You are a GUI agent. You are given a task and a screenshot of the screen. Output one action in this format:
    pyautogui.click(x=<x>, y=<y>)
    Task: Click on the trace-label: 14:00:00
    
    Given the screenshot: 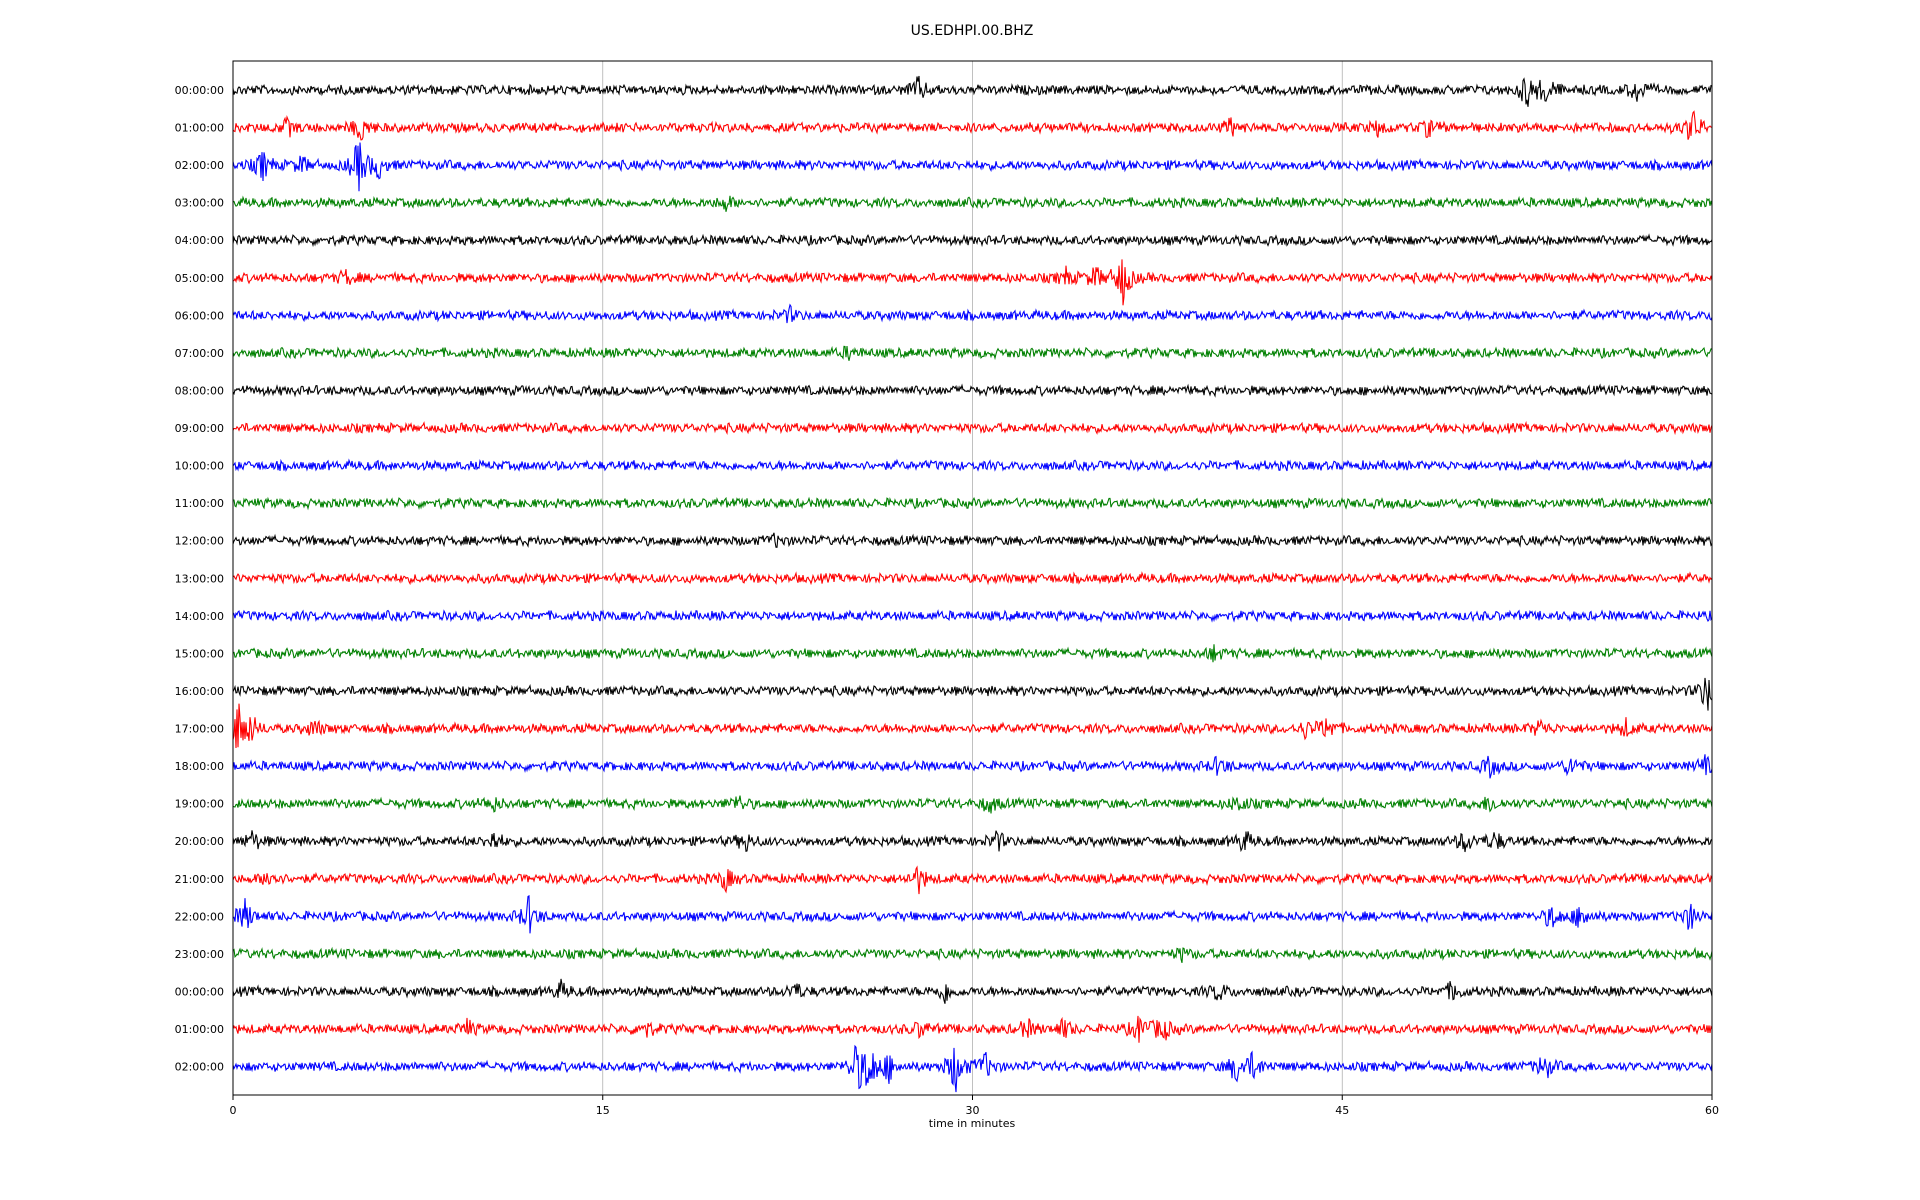 What is the action you would take?
    pyautogui.click(x=199, y=616)
    